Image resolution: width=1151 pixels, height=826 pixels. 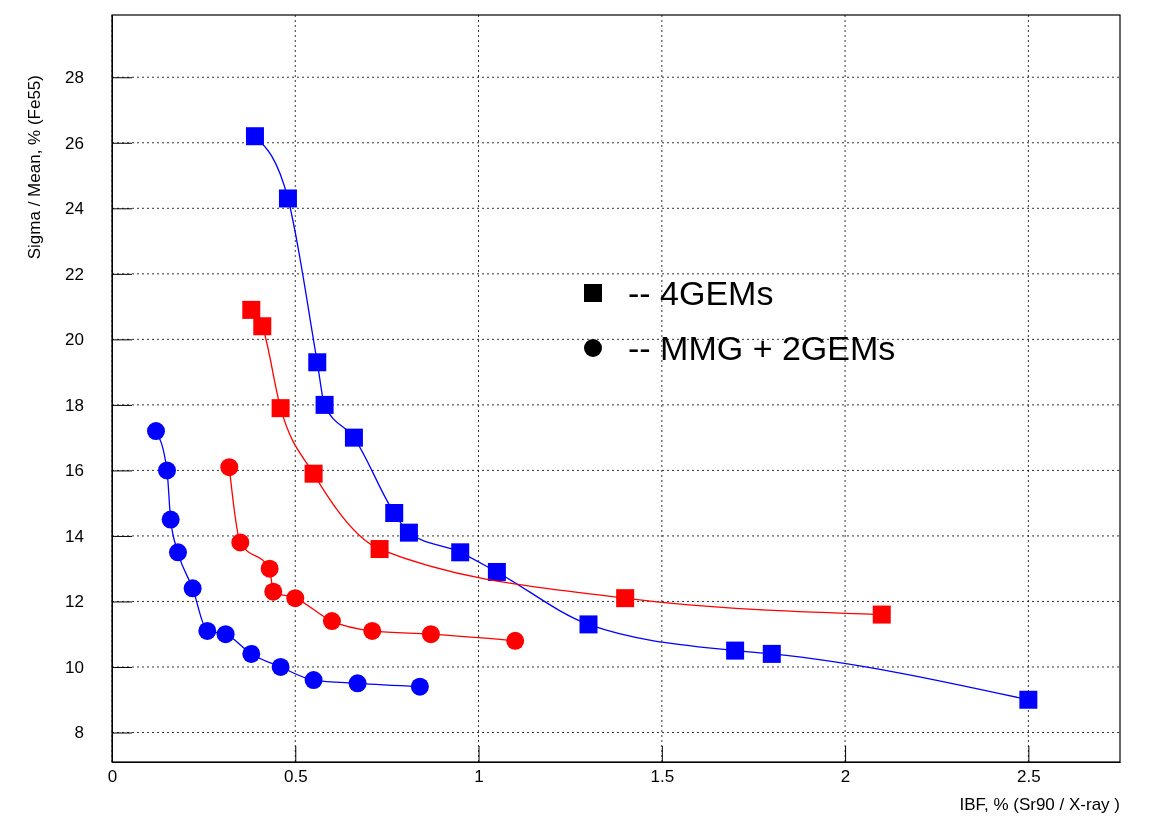 What do you see at coordinates (79, 733) in the screenshot?
I see `y-tick-label: 8` at bounding box center [79, 733].